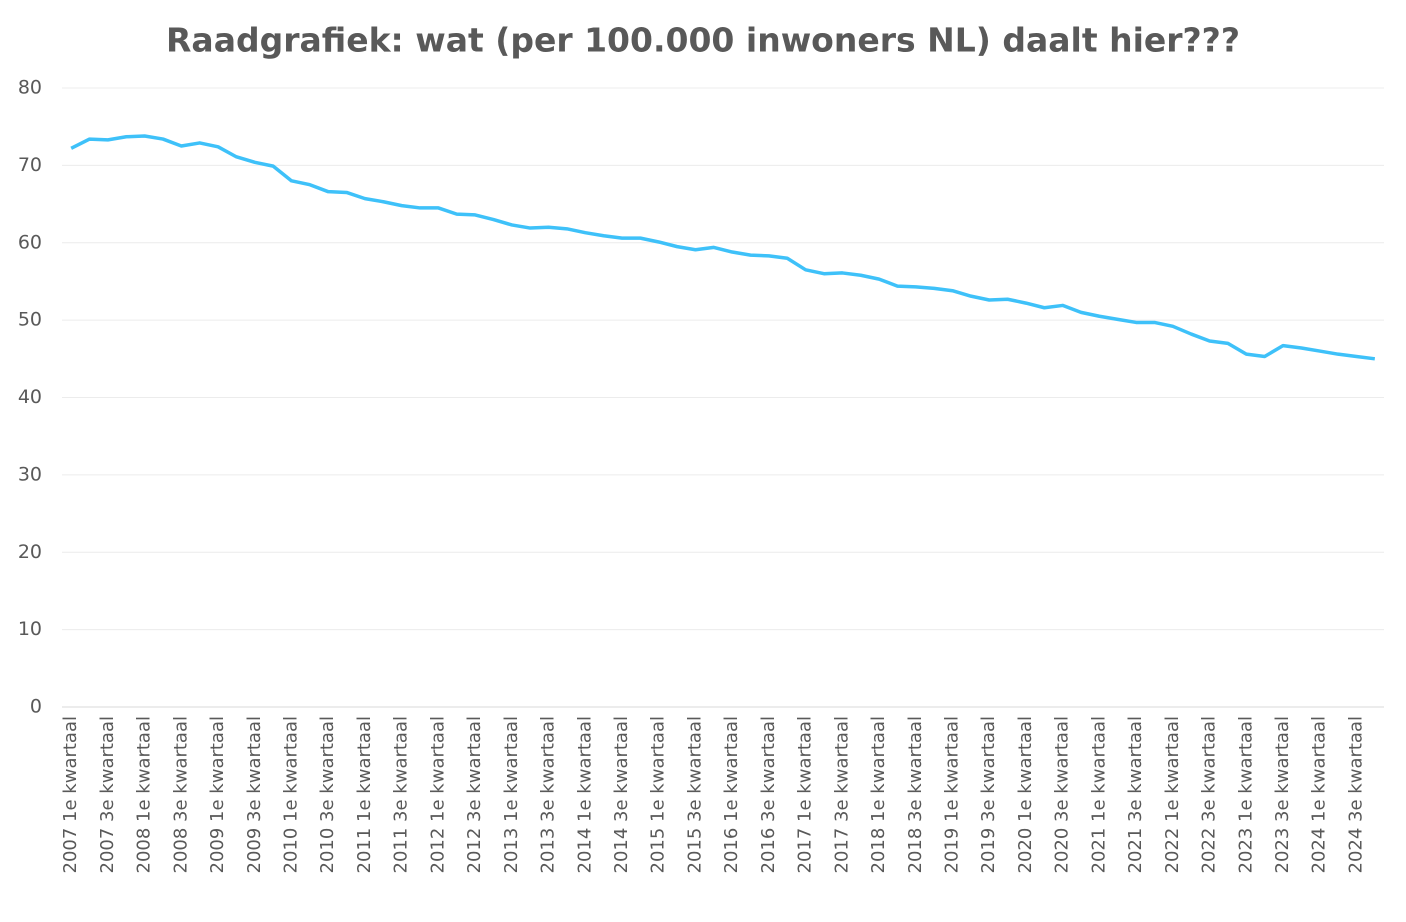 This screenshot has width=1406, height=922. What do you see at coordinates (36, 707) in the screenshot?
I see `y-tick-label: 0` at bounding box center [36, 707].